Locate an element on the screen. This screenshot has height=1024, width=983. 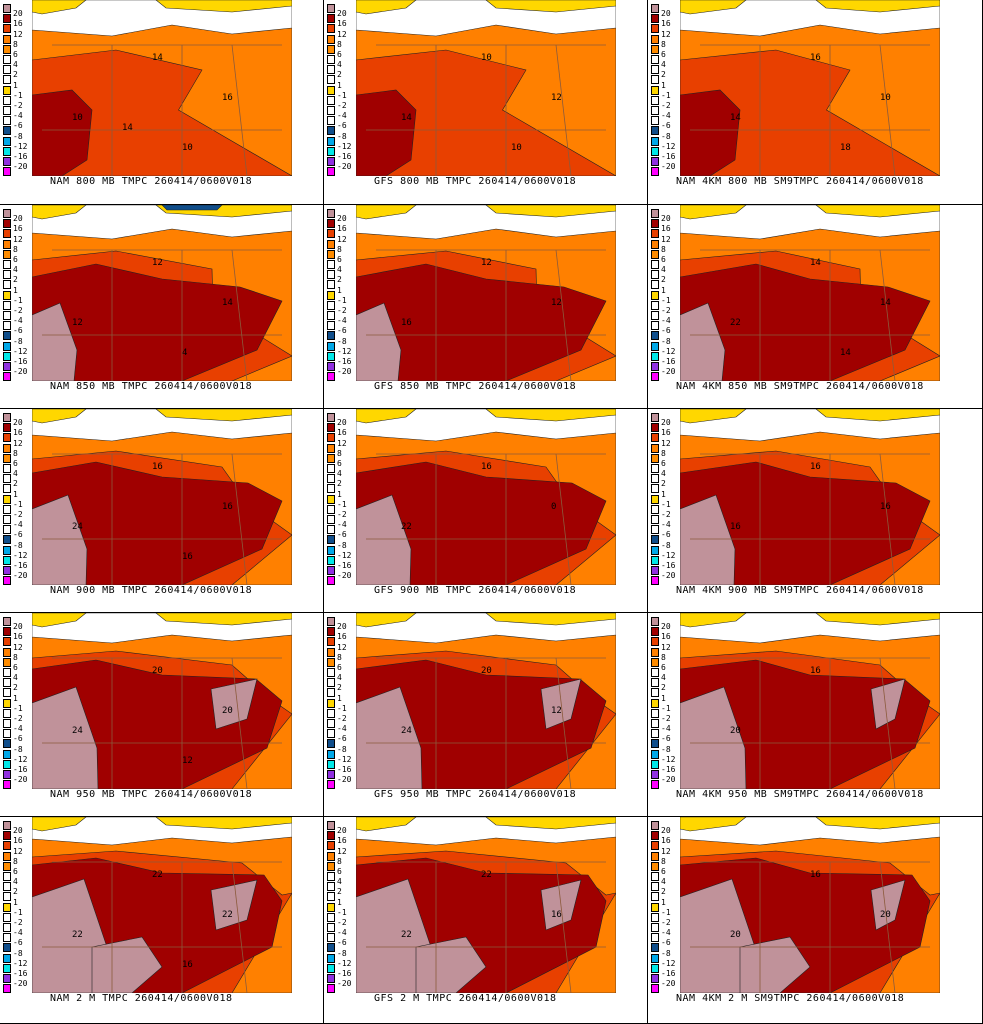
contour-value-label: 12 is located at coordinates (556, 98).